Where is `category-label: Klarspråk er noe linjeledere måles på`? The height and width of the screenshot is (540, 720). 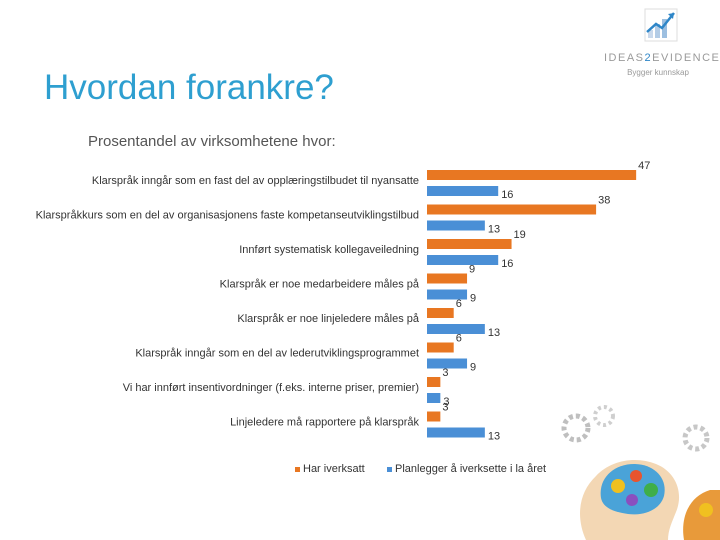 category-label: Klarspråk er noe linjeledere måles på is located at coordinates (328, 319).